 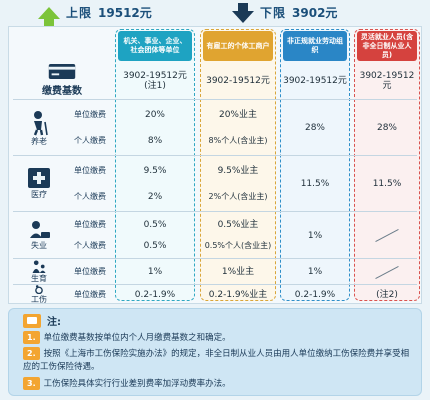 What do you see at coordinates (315, 272) in the screenshot?
I see `maternity-informal-labor: 1%` at bounding box center [315, 272].